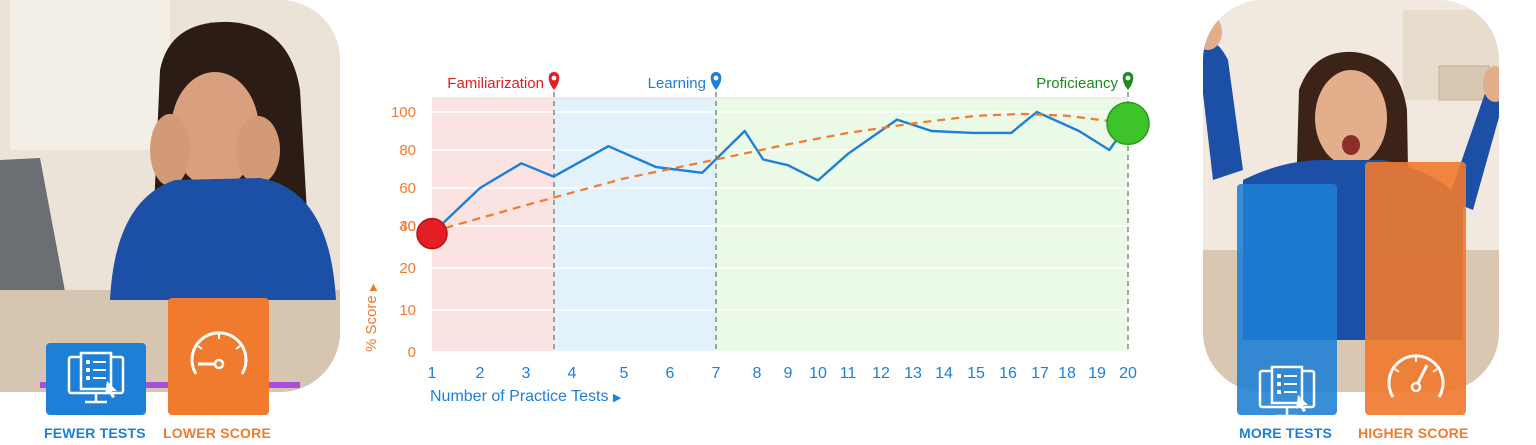 The height and width of the screenshot is (445, 1536). What do you see at coordinates (407, 188) in the screenshot?
I see `y-tick-label: 60` at bounding box center [407, 188].